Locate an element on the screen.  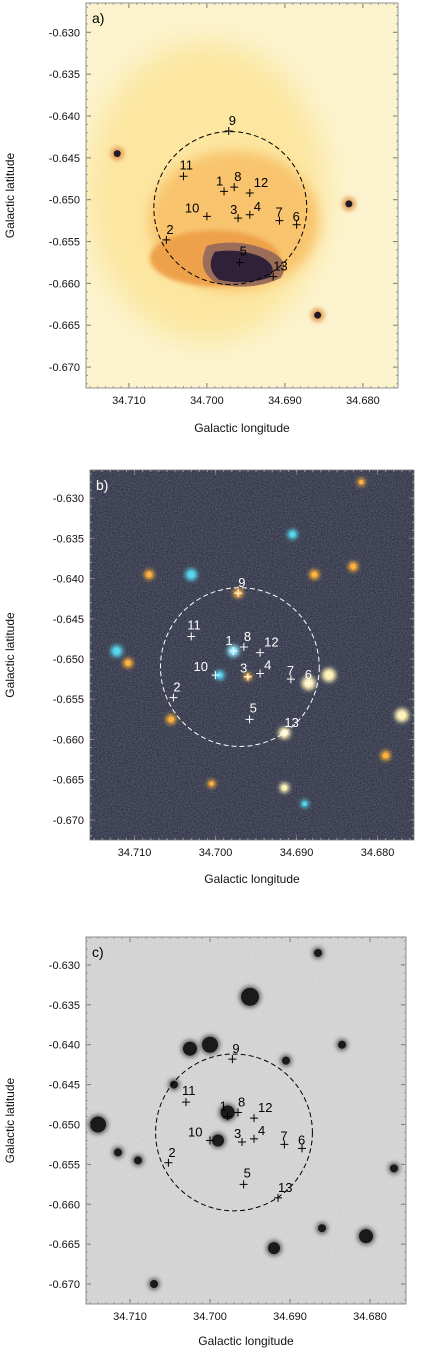
panel-letter: a) is located at coordinates (98, 18).